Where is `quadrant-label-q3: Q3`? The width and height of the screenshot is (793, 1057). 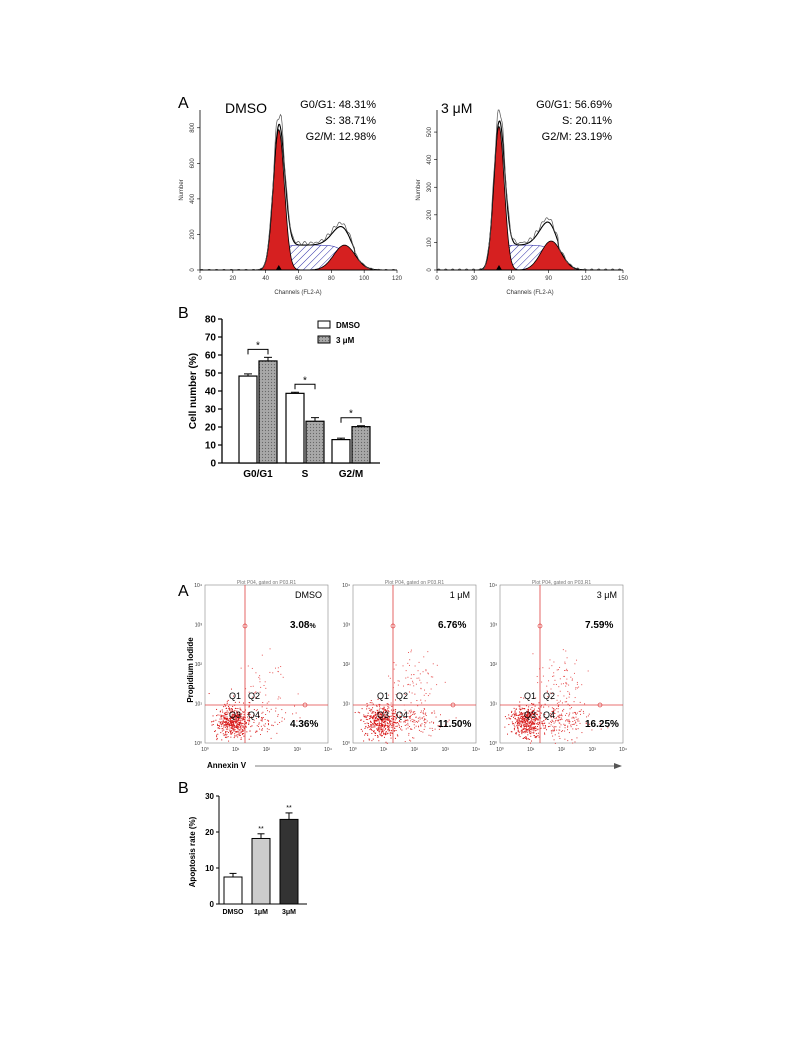 quadrant-label-q3: Q3 is located at coordinates (530, 715).